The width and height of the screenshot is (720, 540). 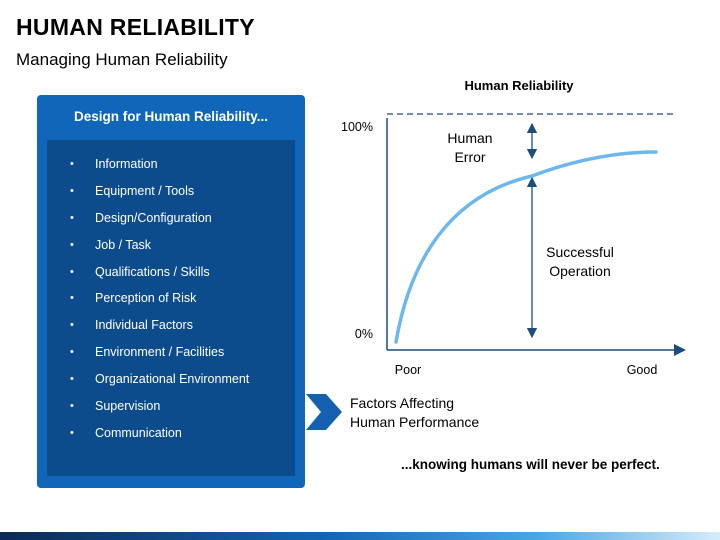 I want to click on list-item: • Design/Configuration, so click(x=171, y=218).